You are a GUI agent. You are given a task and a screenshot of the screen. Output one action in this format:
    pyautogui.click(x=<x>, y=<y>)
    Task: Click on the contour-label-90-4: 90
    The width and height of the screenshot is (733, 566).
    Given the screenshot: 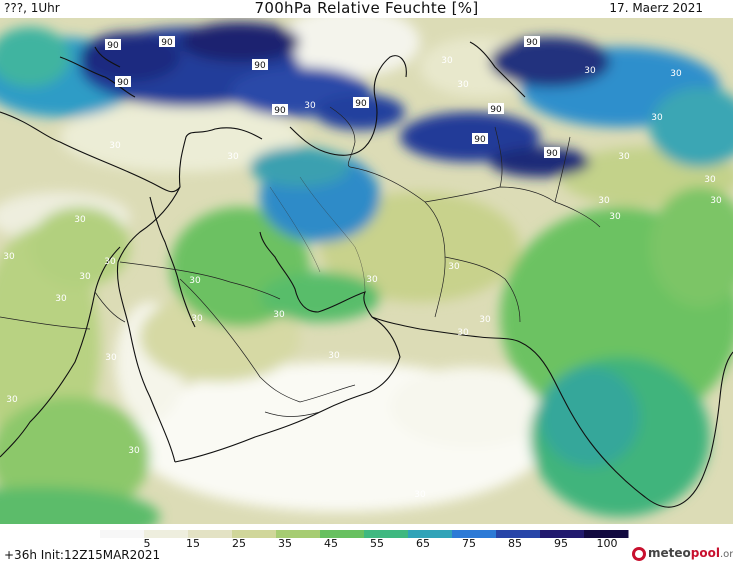 What is the action you would take?
    pyautogui.click(x=123, y=82)
    